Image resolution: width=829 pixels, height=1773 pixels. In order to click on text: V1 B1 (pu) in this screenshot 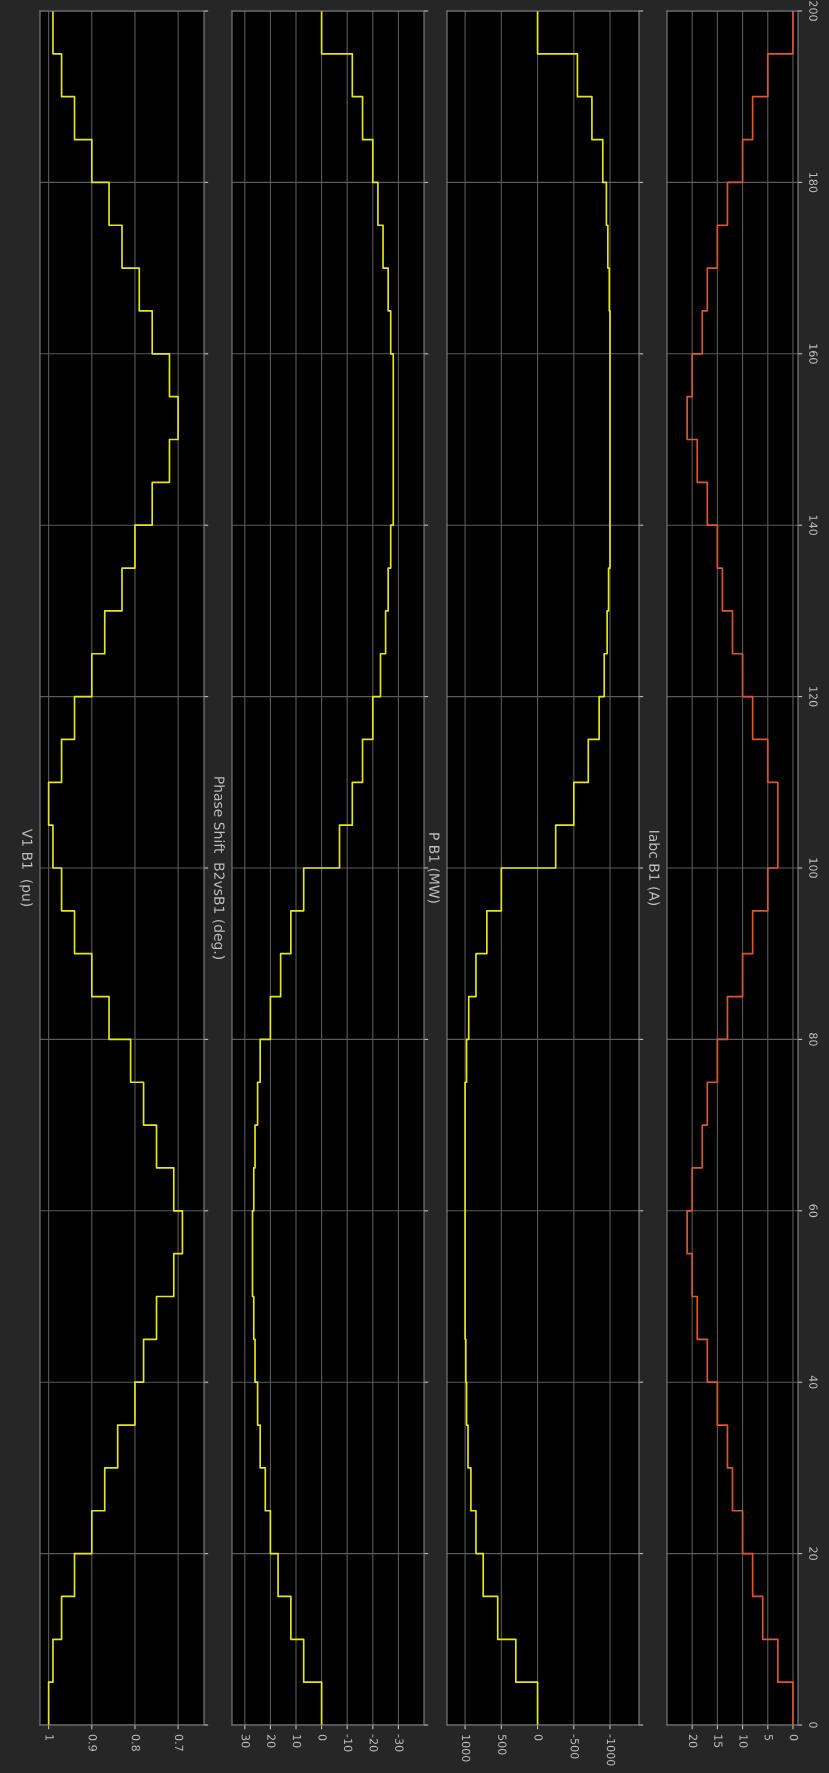, I will do `click(26, 867)`.